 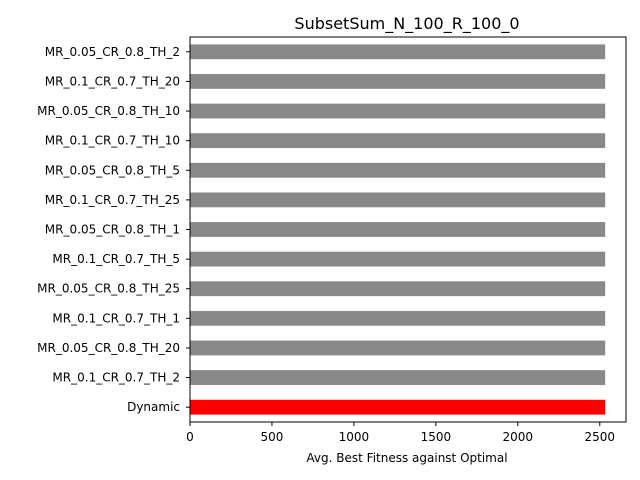 What do you see at coordinates (116, 378) in the screenshot?
I see `y-tick-label: MR_0.1_CR_0.7_TH_2` at bounding box center [116, 378].